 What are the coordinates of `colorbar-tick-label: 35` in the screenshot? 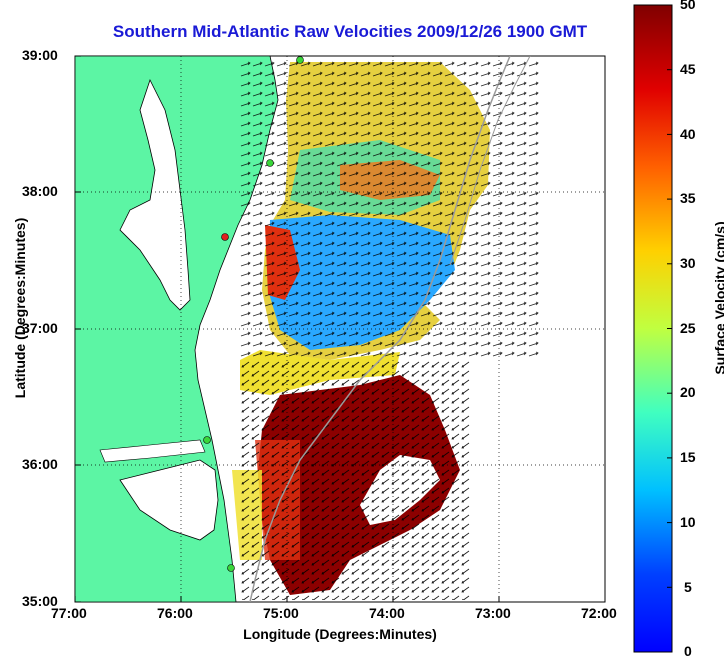 It's located at (688, 198).